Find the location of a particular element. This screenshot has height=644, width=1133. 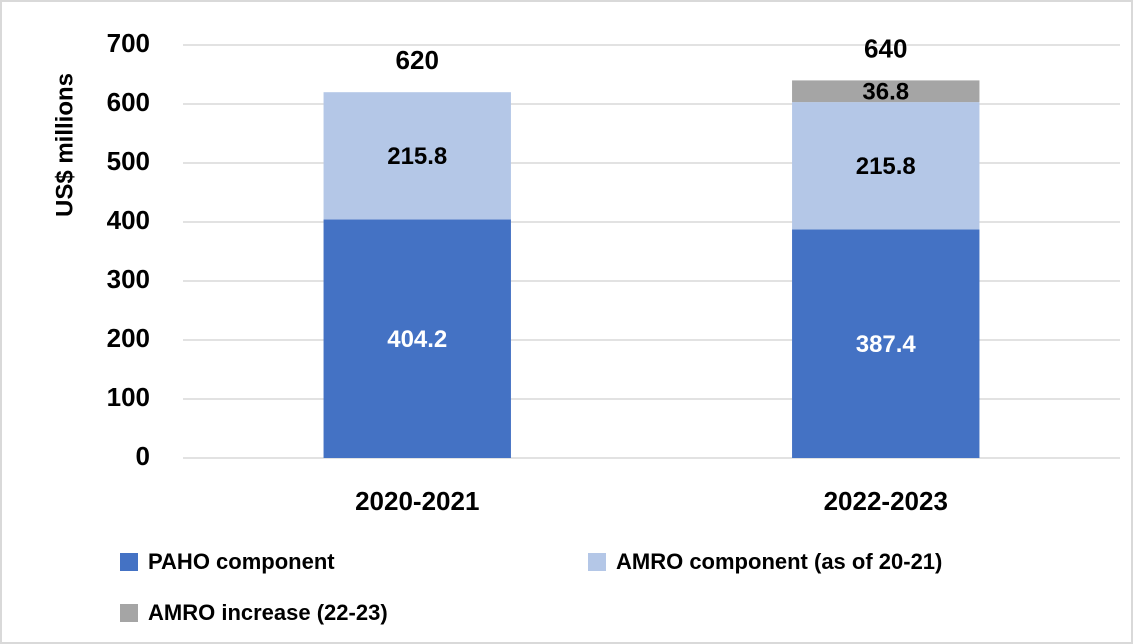

legend-label: PAHO component is located at coordinates (241, 561).